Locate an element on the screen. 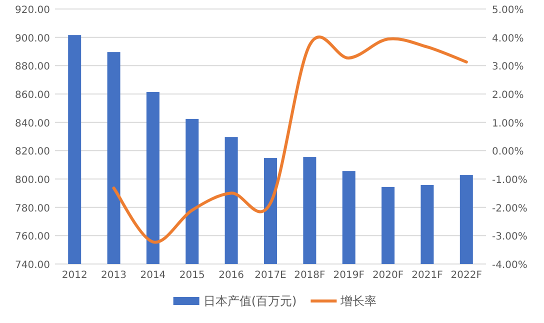 Image resolution: width=544 pixels, height=323 pixels. x-tick-label: 2020F is located at coordinates (388, 275).